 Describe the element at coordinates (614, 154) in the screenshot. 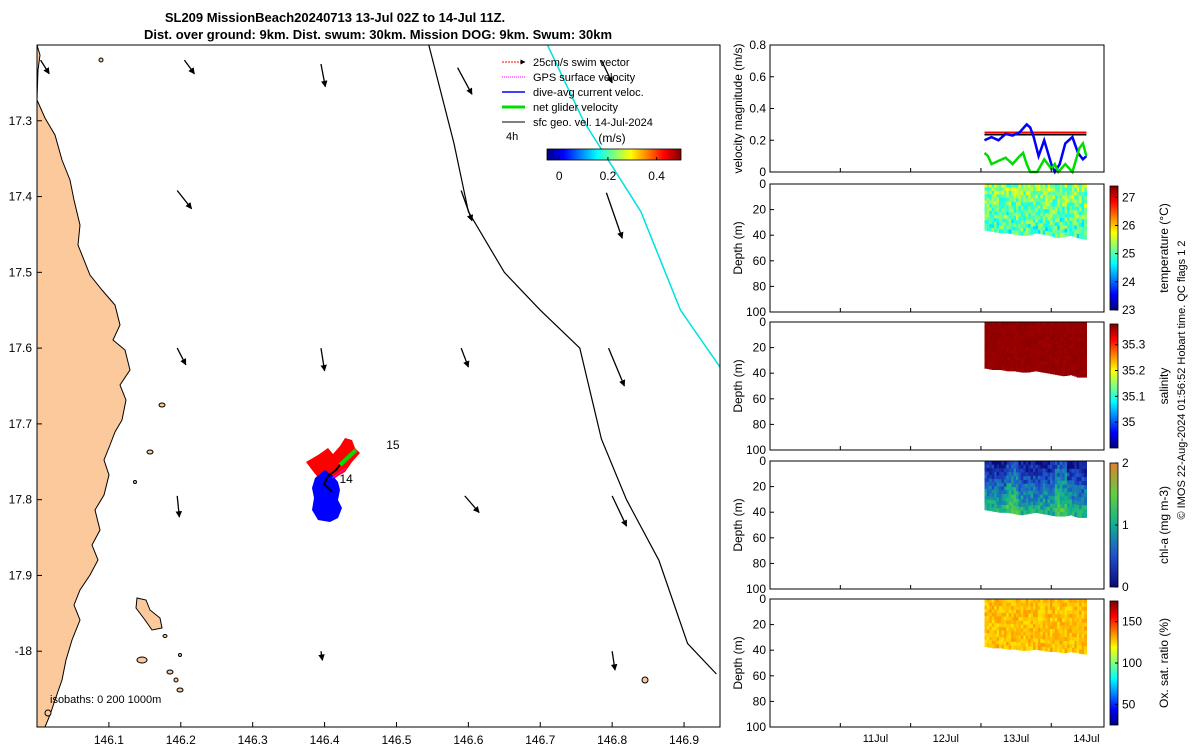

I see `map-colorbar` at that location.